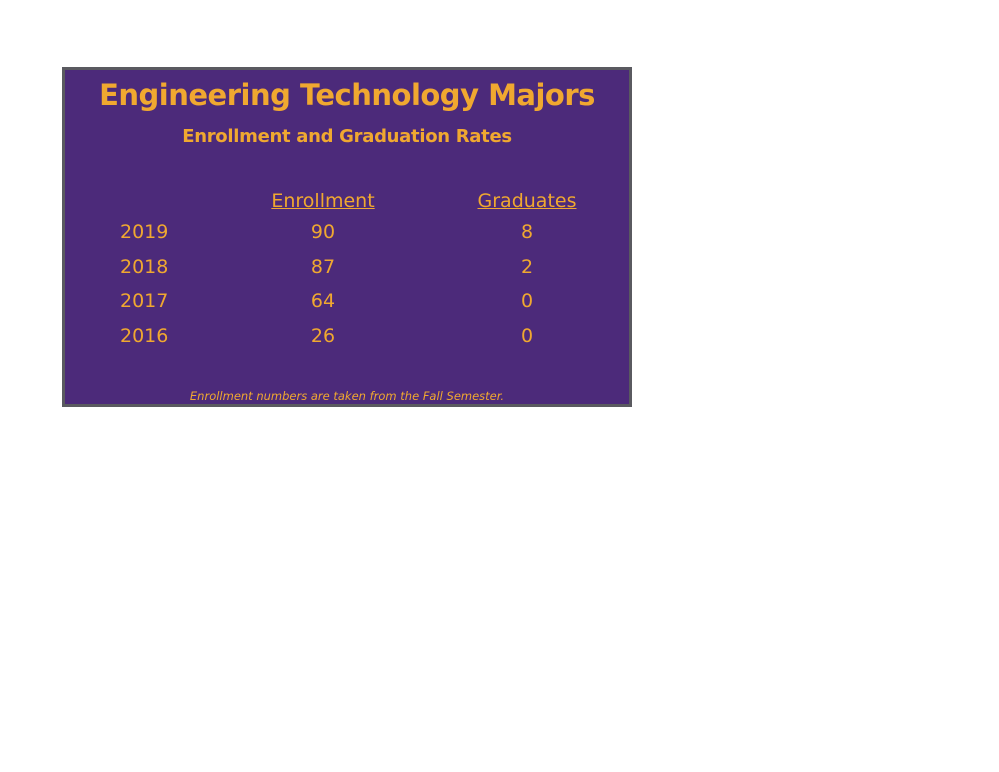 The width and height of the screenshot is (999, 772). What do you see at coordinates (144, 232) in the screenshot?
I see `year-cell: 2019` at bounding box center [144, 232].